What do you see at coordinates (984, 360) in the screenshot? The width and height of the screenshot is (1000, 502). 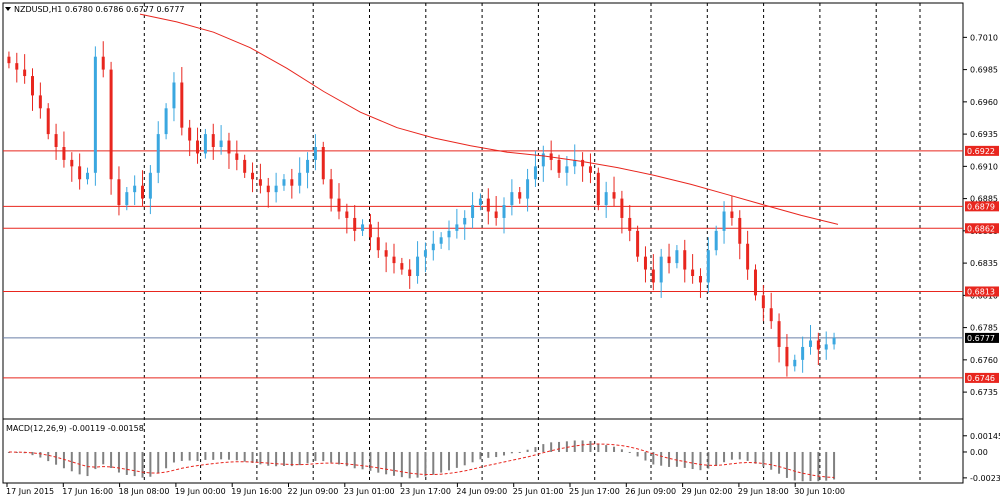 I see `price-label: 0.6760` at bounding box center [984, 360].